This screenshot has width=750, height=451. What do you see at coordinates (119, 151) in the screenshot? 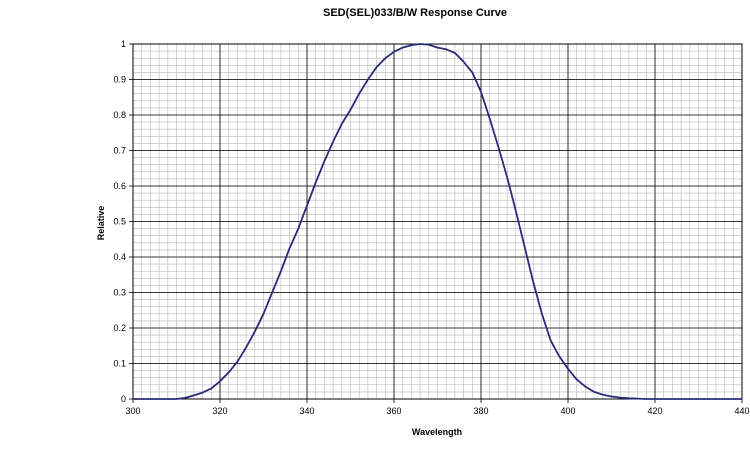
I see `y-tick-label: 0.7` at bounding box center [119, 151].